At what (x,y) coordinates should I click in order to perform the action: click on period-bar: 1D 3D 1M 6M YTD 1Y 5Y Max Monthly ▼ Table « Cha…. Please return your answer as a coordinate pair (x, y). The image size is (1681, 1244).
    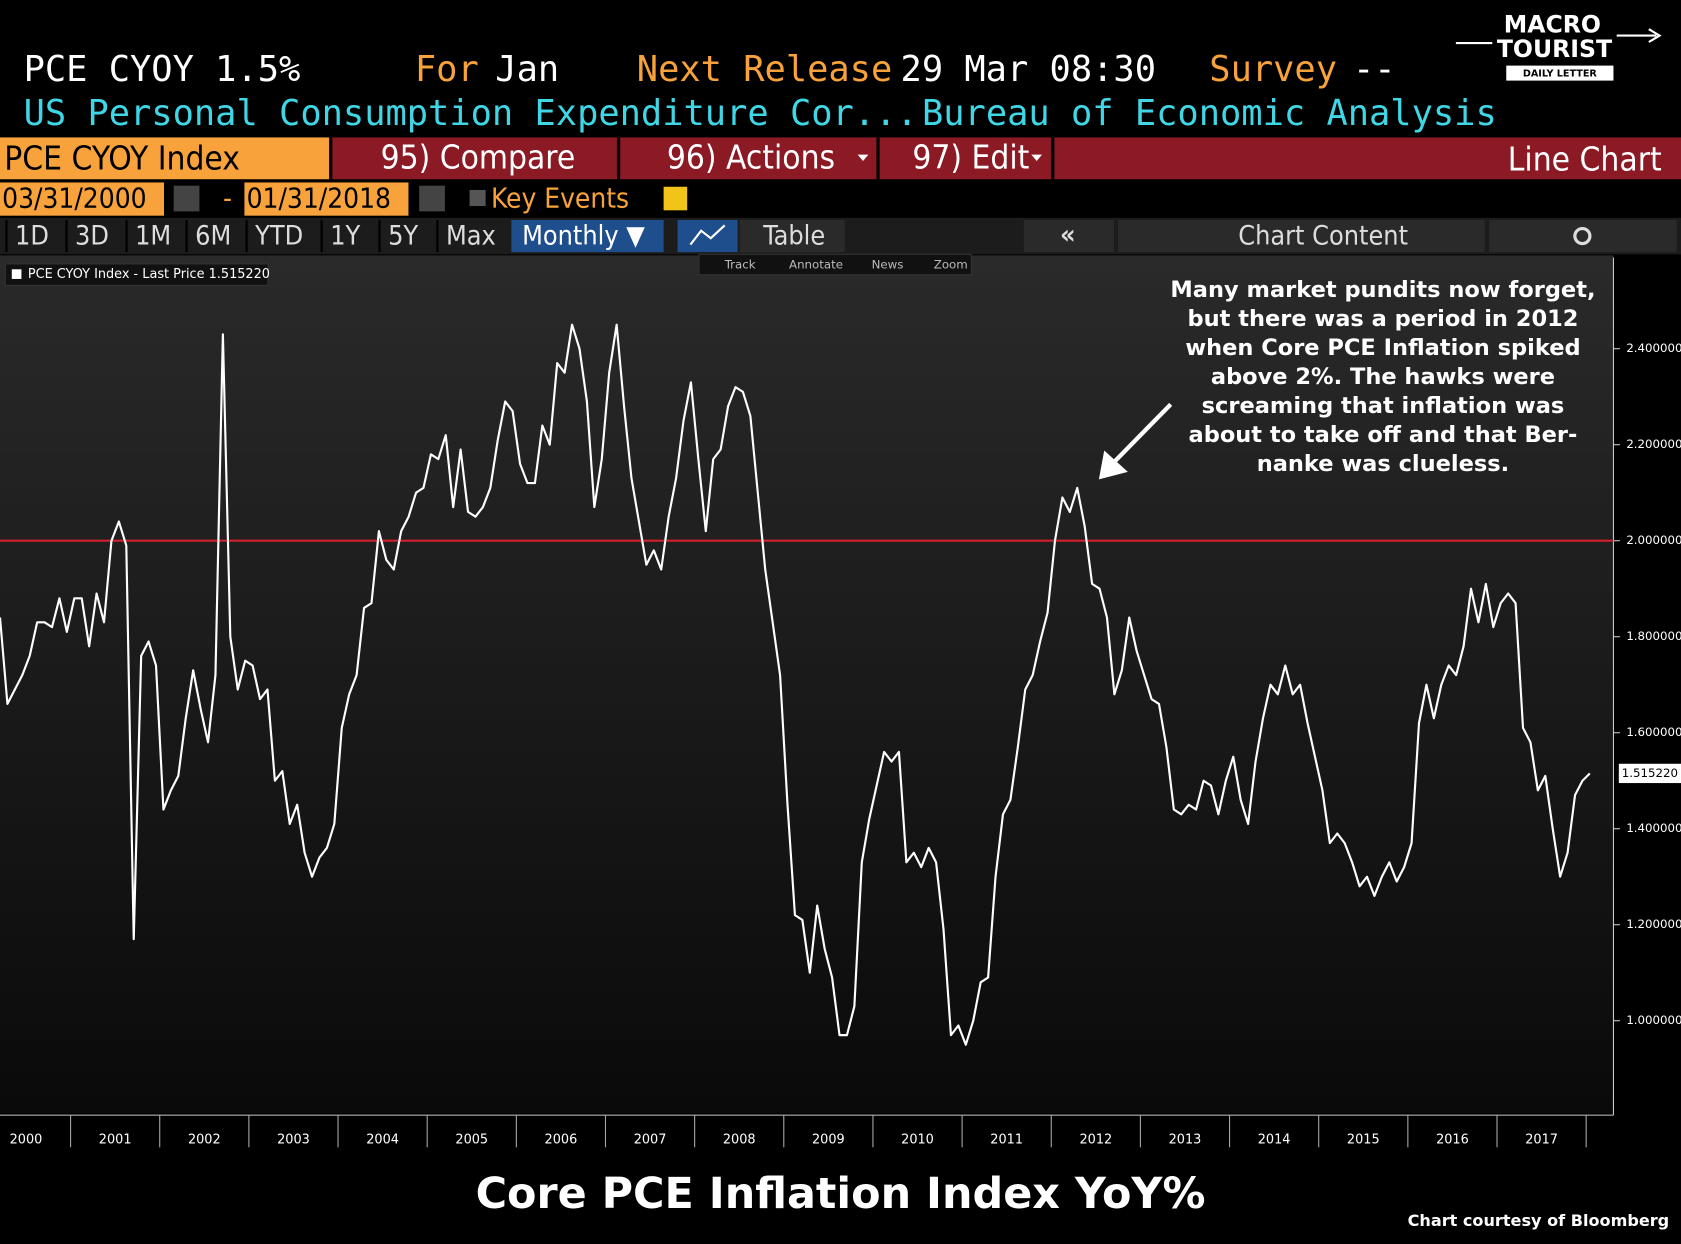
    Looking at the image, I should click on (840, 236).